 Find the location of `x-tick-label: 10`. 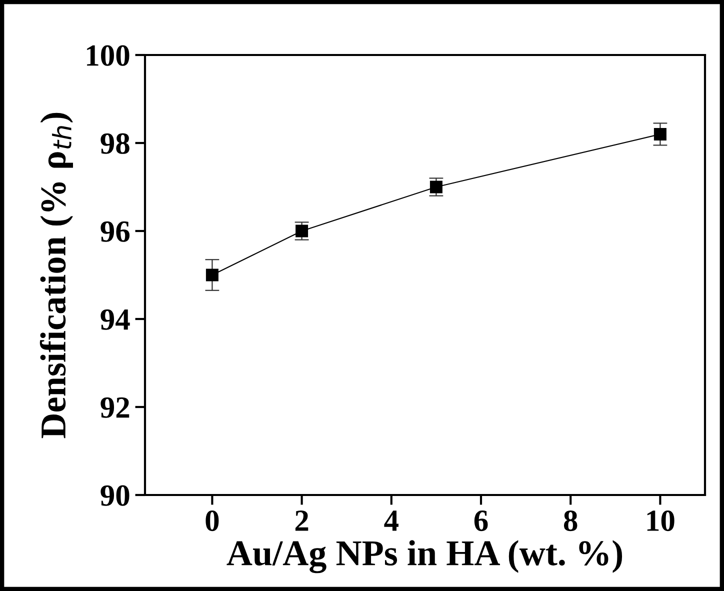

x-tick-label: 10 is located at coordinates (660, 521).